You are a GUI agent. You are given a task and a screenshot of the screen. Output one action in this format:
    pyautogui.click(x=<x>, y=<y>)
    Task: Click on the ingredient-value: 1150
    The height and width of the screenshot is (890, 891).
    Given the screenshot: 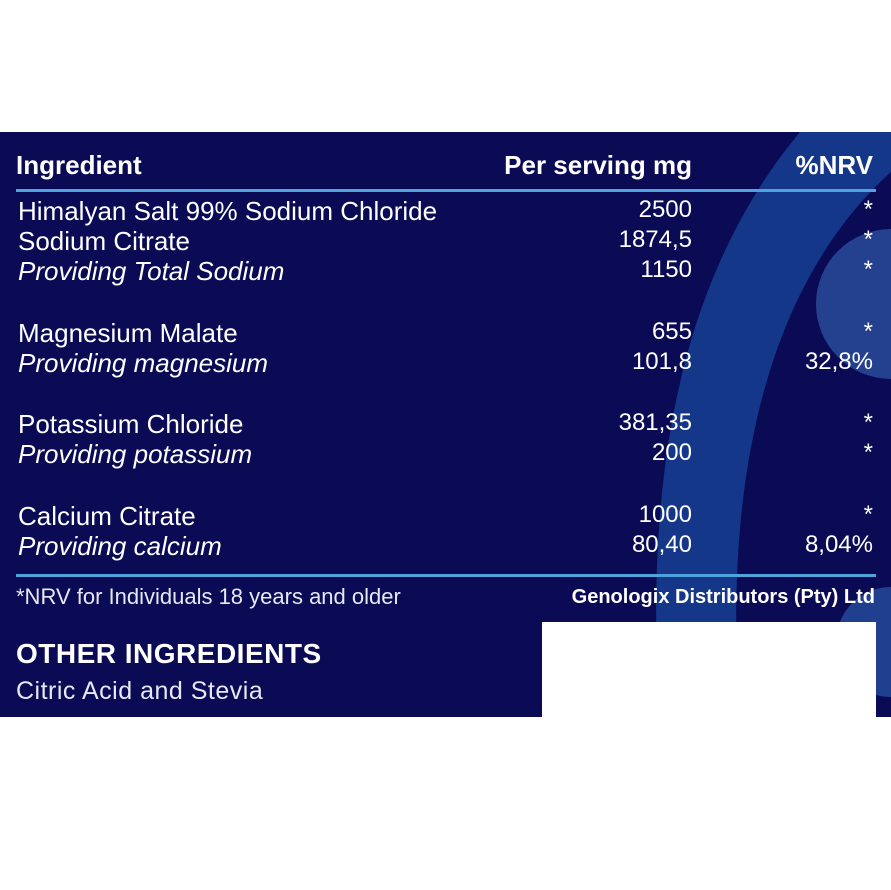 What is the action you would take?
    pyautogui.click(x=666, y=269)
    